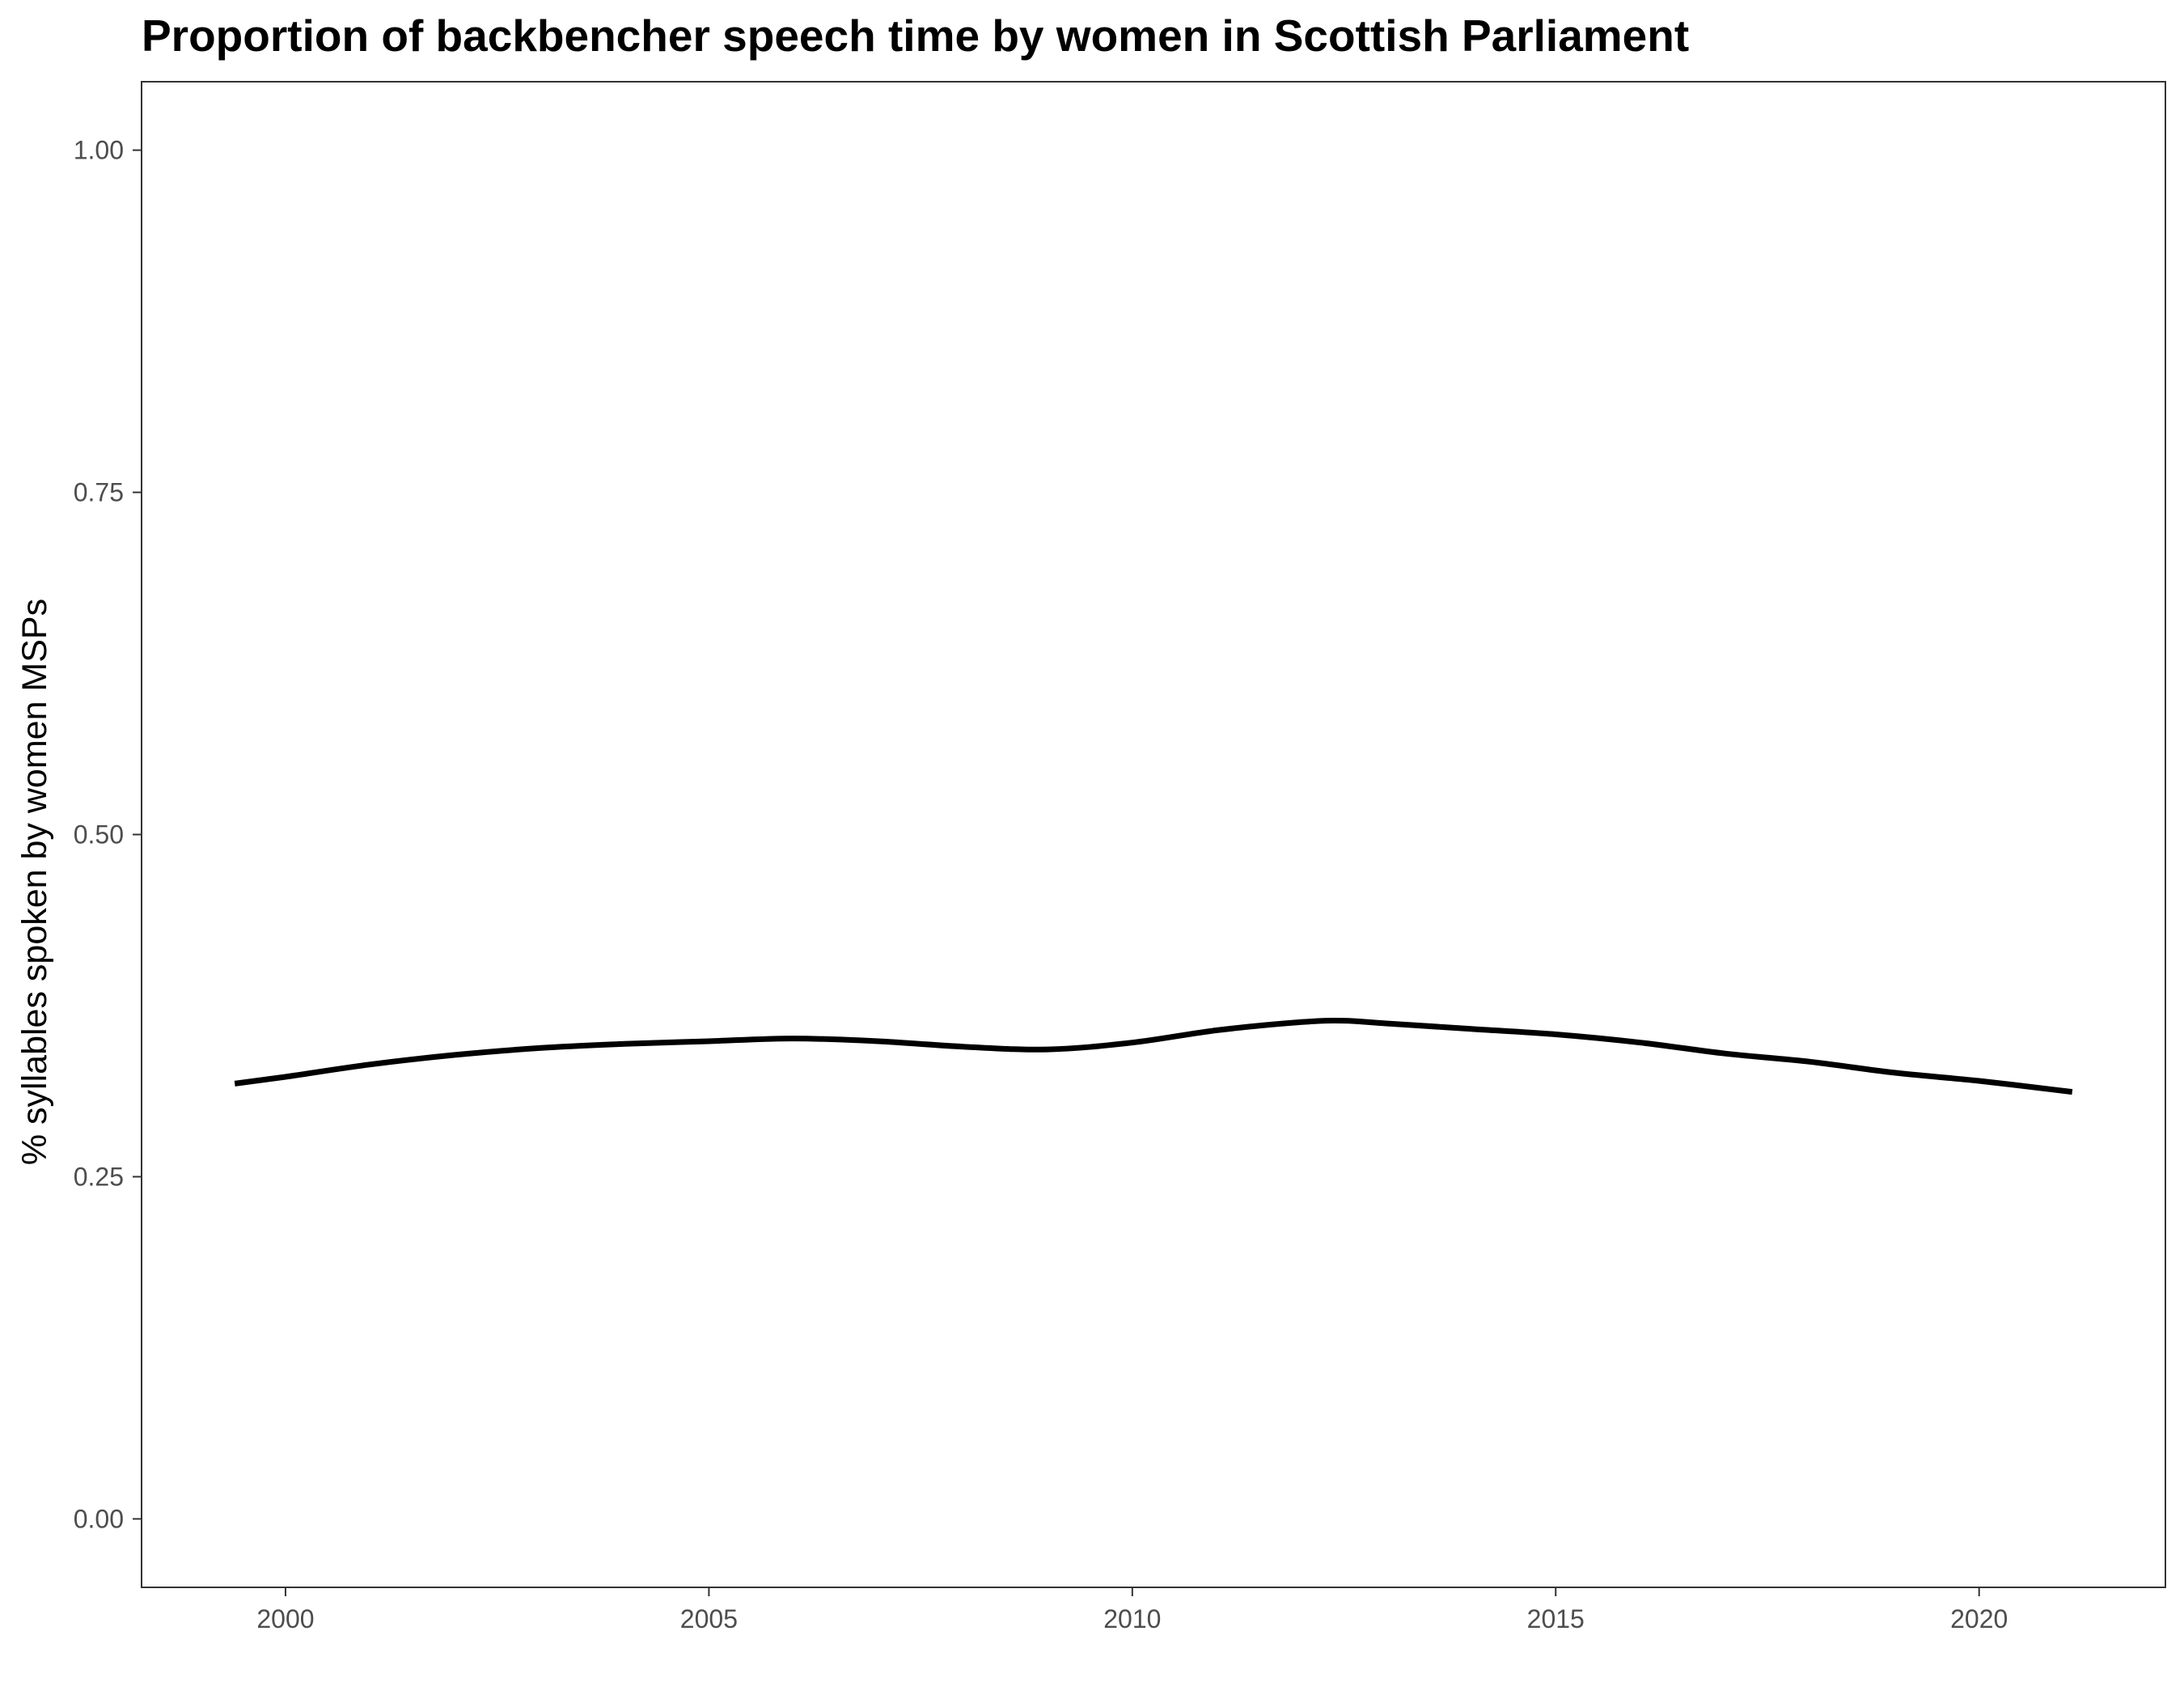 The image size is (2184, 1699). Describe the element at coordinates (1556, 1618) in the screenshot. I see `x-tick-label: 2015` at that location.